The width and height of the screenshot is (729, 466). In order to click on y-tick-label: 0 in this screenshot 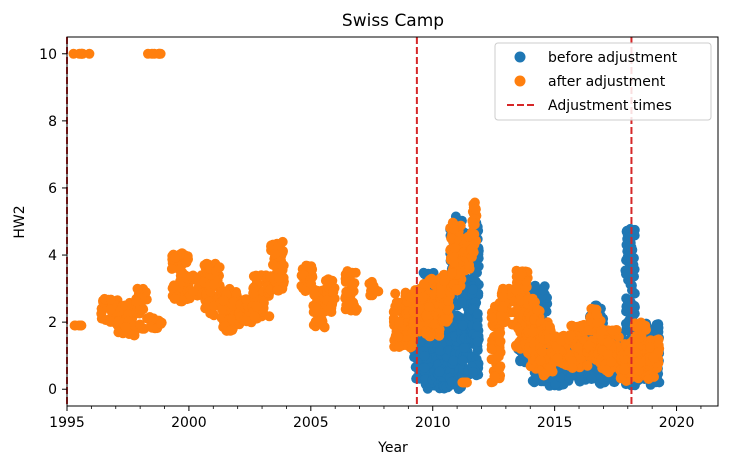, I will do `click(52, 390)`.